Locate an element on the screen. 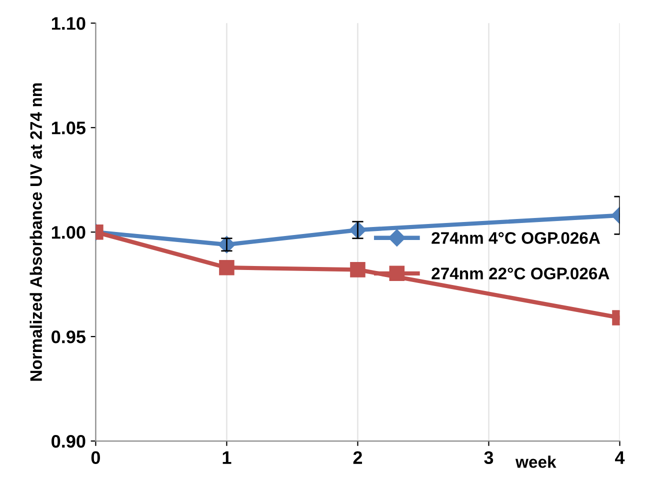  x-axis-title: week is located at coordinates (535, 462).